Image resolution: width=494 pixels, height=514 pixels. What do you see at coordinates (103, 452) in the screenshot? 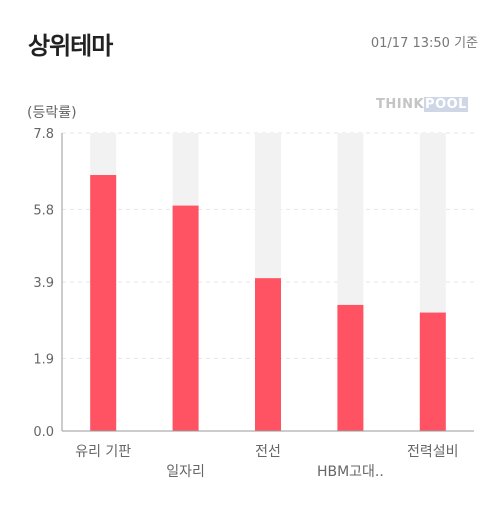
I see `x-tick-label: 유리 기판` at bounding box center [103, 452].